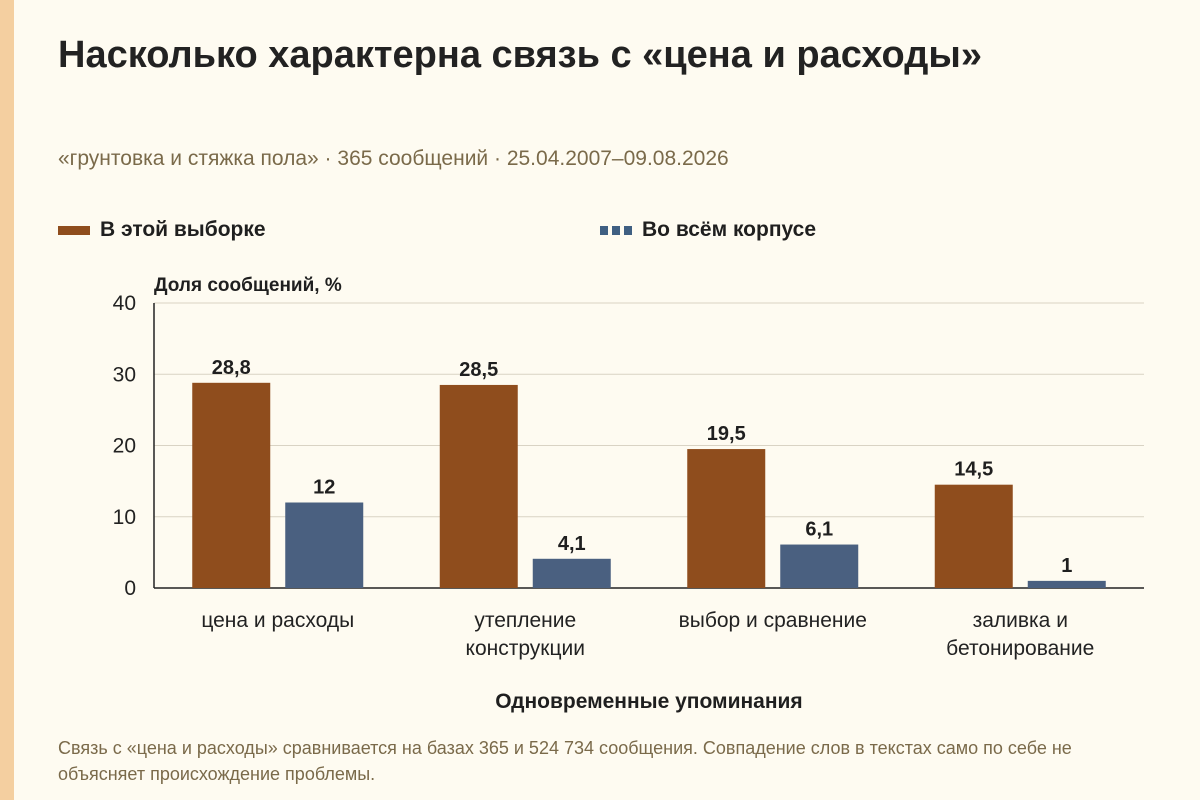 The image size is (1200, 800). What do you see at coordinates (124, 446) in the screenshot?
I see `y-tick-label: 20` at bounding box center [124, 446].